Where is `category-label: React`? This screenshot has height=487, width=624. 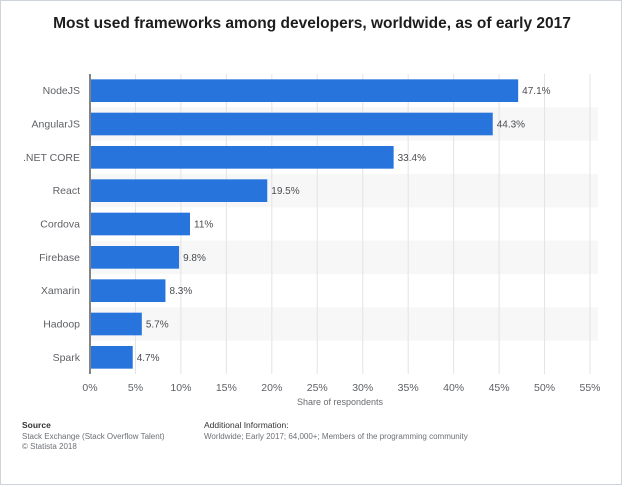 category-label: React is located at coordinates (67, 191).